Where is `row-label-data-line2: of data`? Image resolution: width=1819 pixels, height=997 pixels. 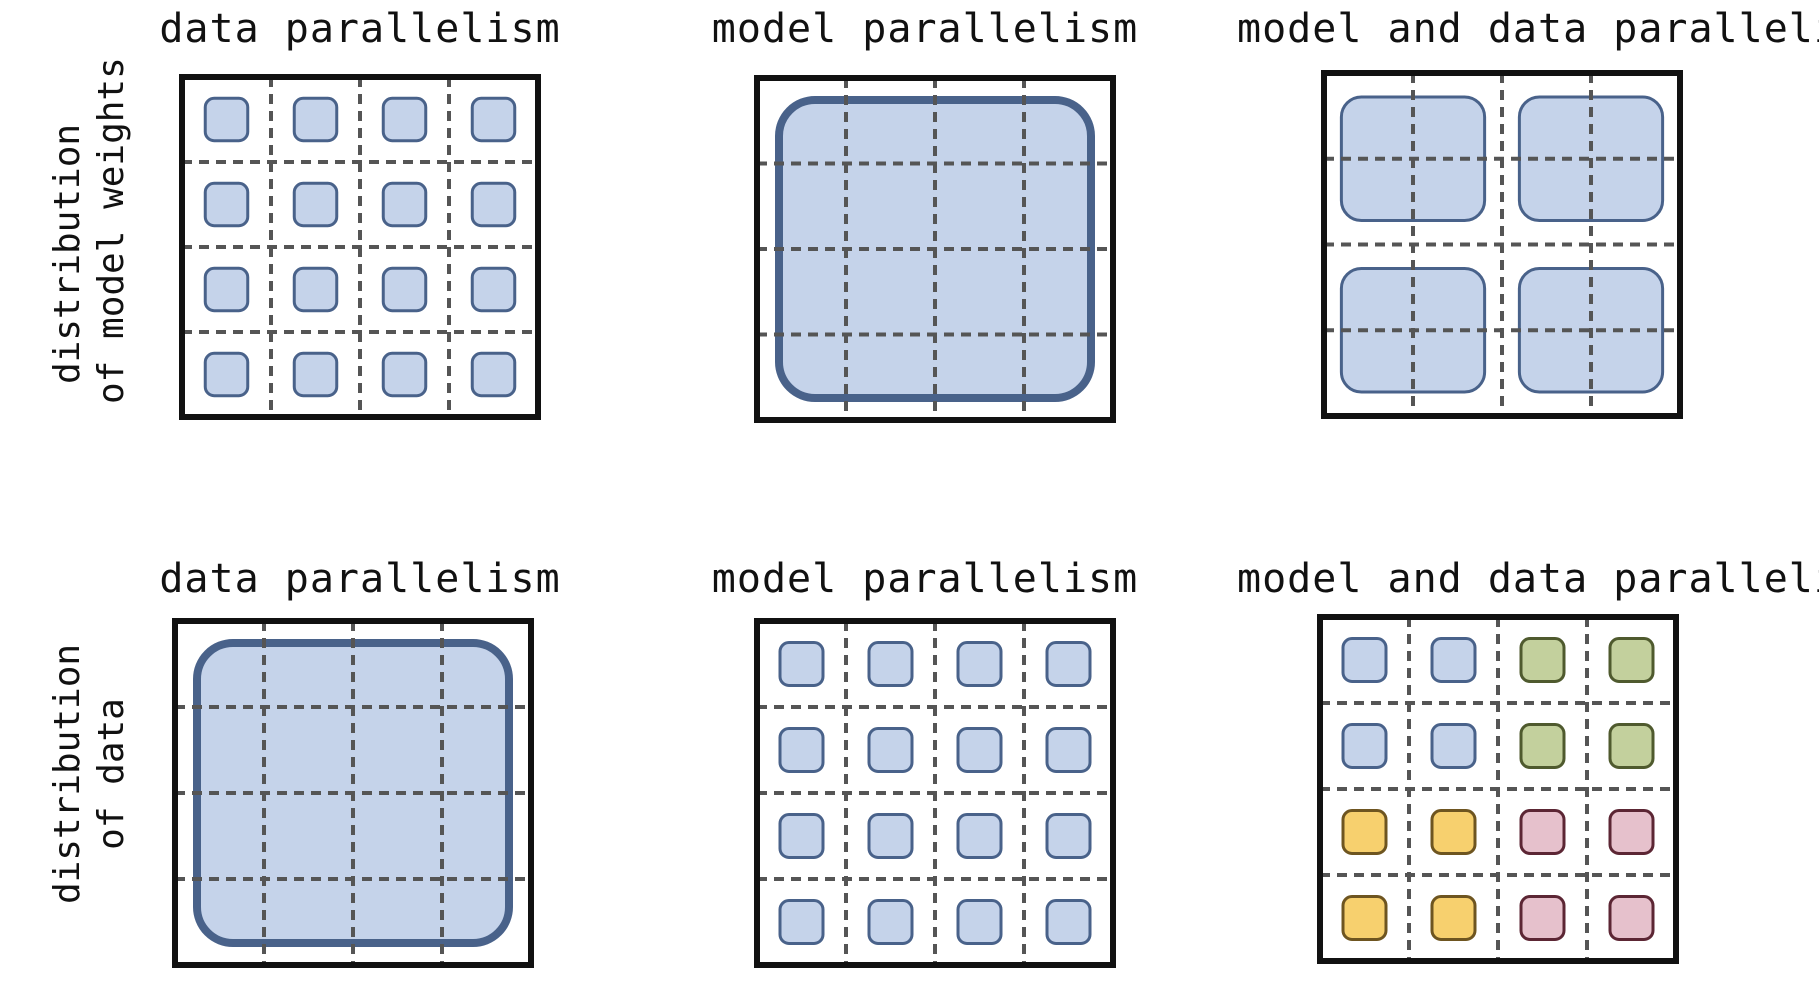 row-label-data-line2: of data is located at coordinates (111, 774).